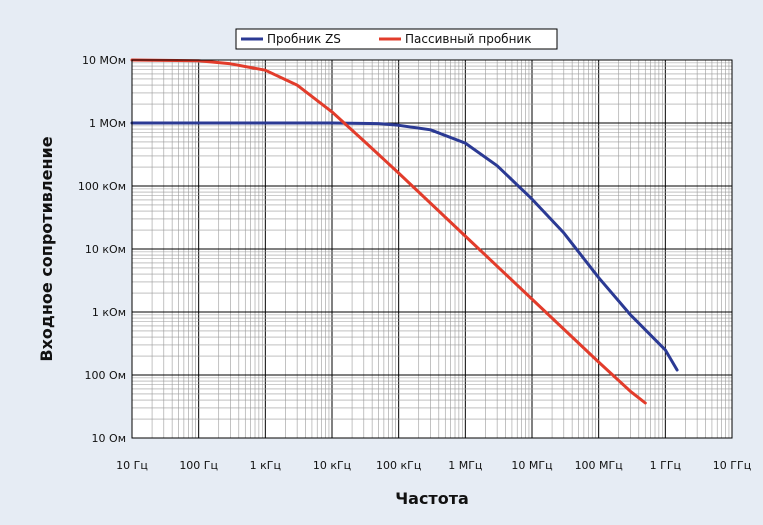  I want to click on x-tick-label: 10 МГц, so click(531, 465).